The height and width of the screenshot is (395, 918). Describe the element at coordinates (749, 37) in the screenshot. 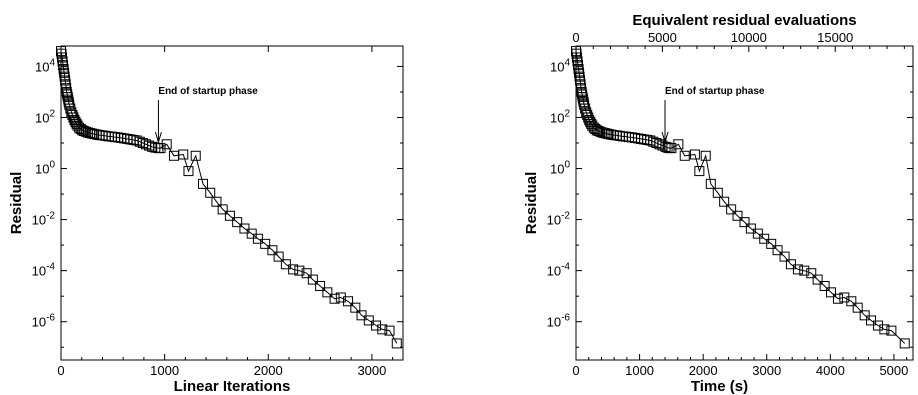

I see `top-x-tick-label: 10000` at that location.